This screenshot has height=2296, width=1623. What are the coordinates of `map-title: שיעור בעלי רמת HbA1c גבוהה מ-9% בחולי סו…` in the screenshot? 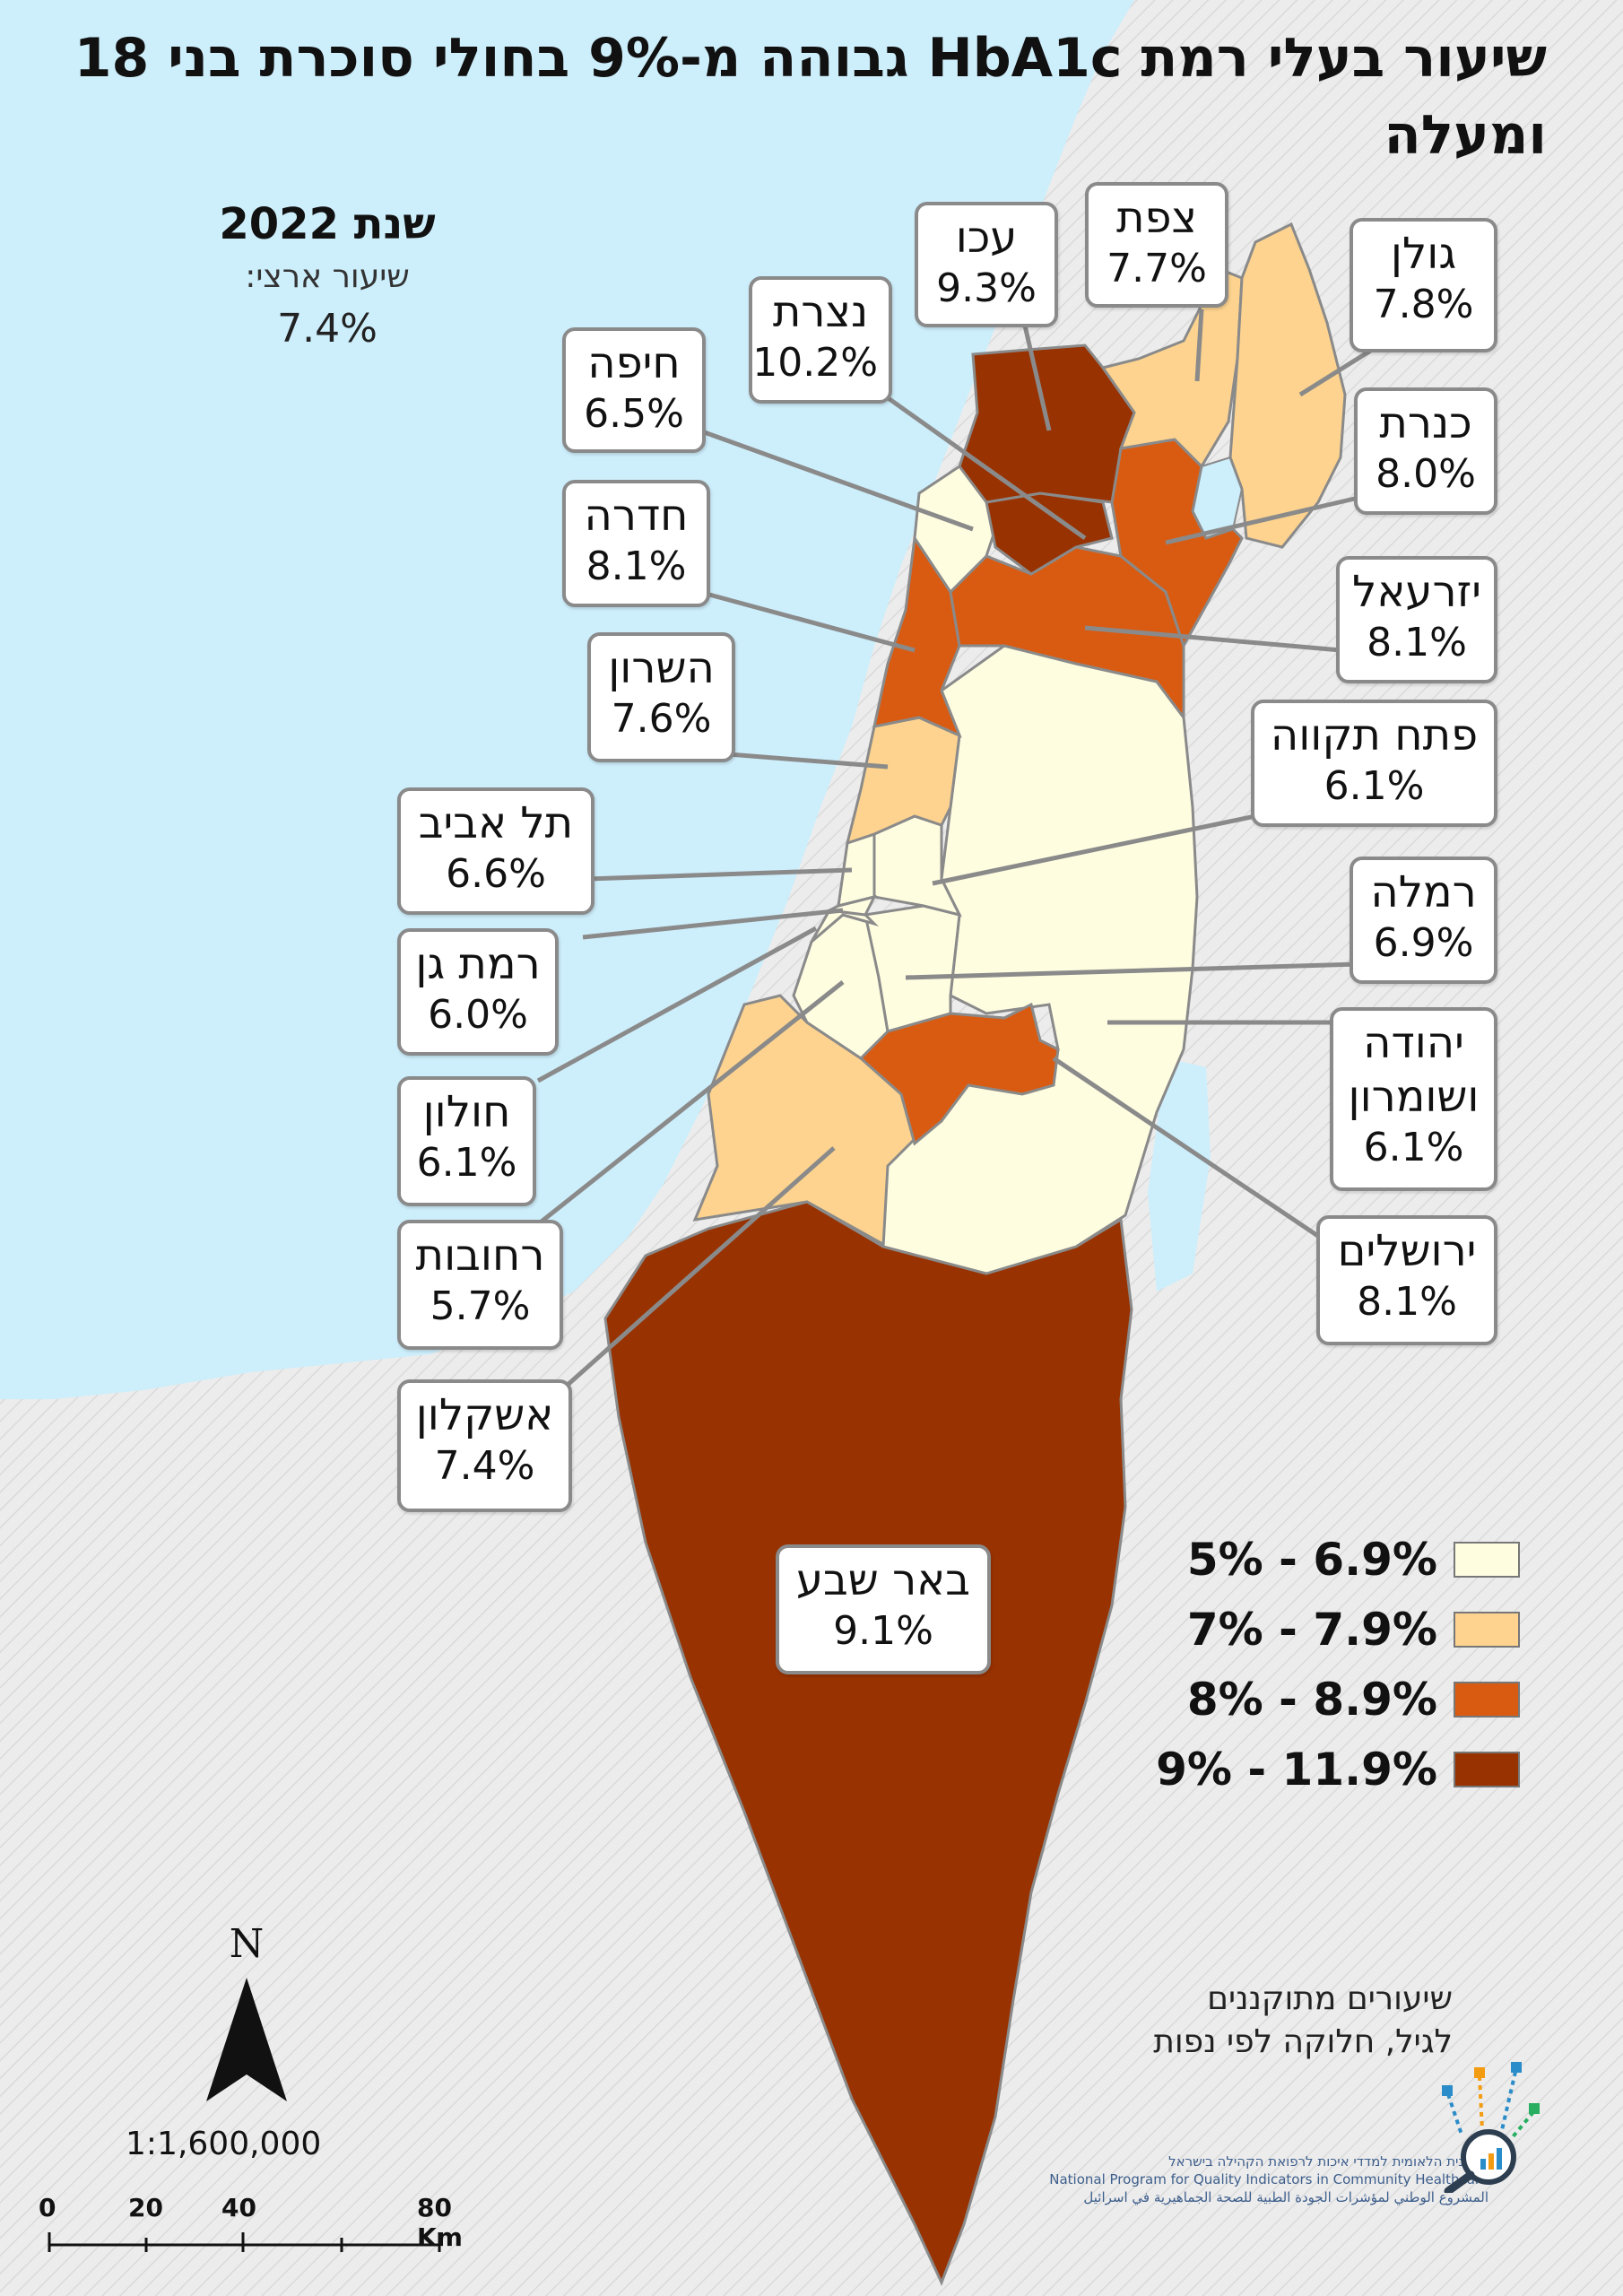 It's located at (810, 97).